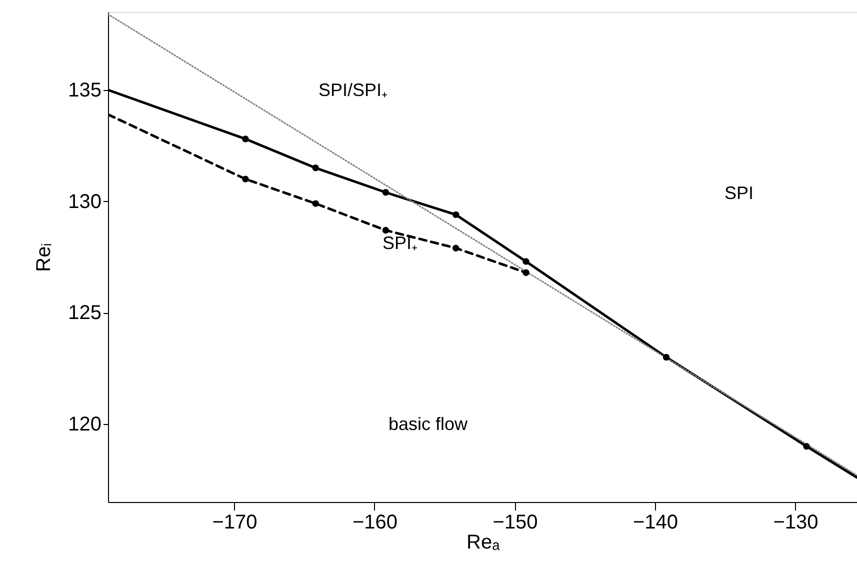 Image resolution: width=857 pixels, height=572 pixels. I want to click on x-tick-label: −140, so click(655, 523).